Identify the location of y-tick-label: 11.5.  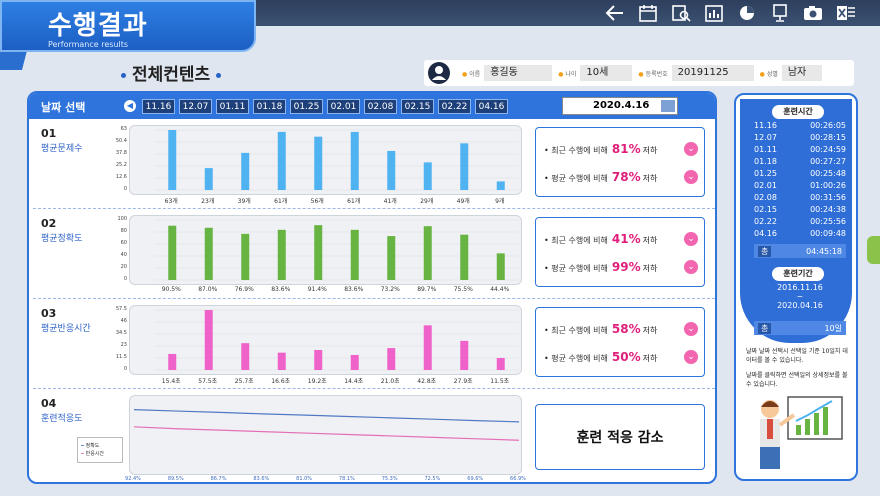
(121, 357).